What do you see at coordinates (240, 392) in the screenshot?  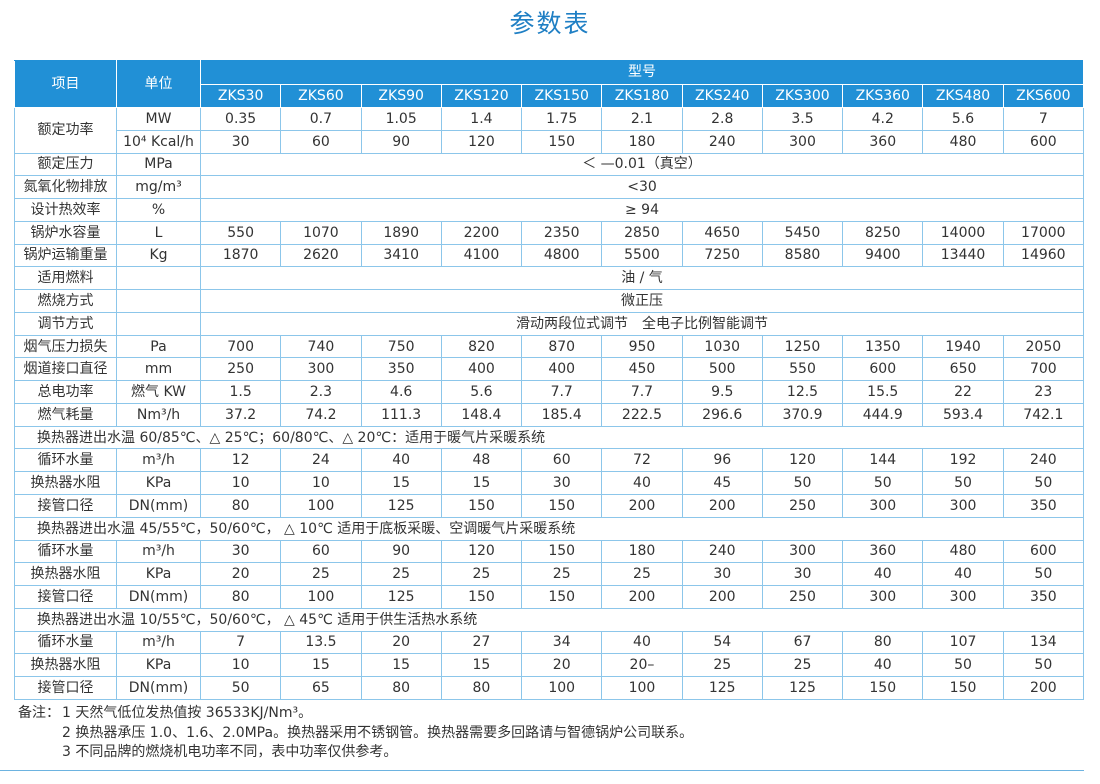 I see `value-cell: 1.5` at bounding box center [240, 392].